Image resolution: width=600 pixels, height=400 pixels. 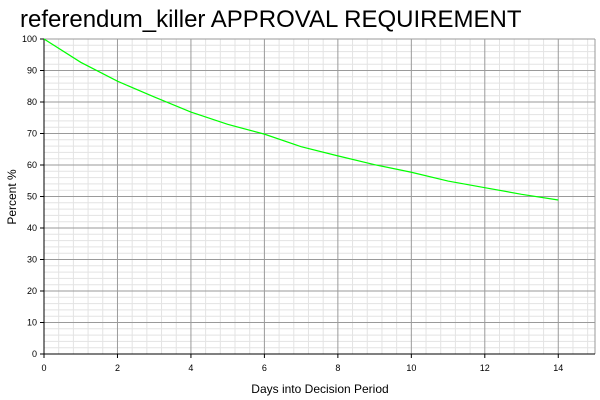 I want to click on x-tick-label: 4, so click(x=190, y=368).